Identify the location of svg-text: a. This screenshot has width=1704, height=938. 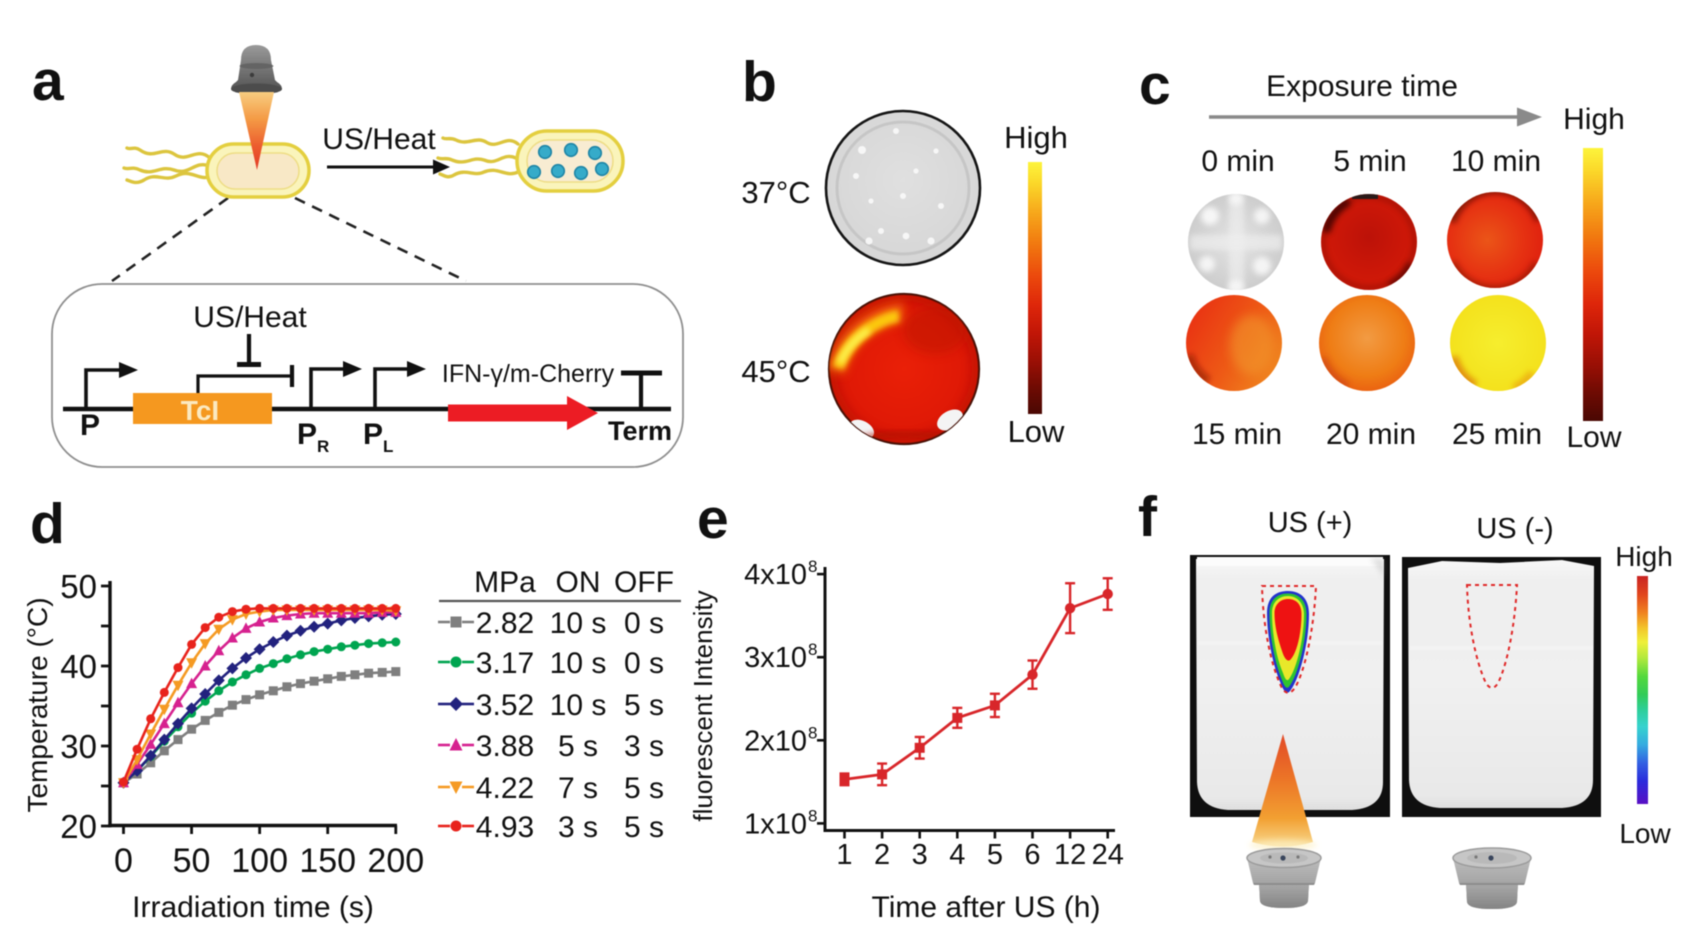
(48, 81).